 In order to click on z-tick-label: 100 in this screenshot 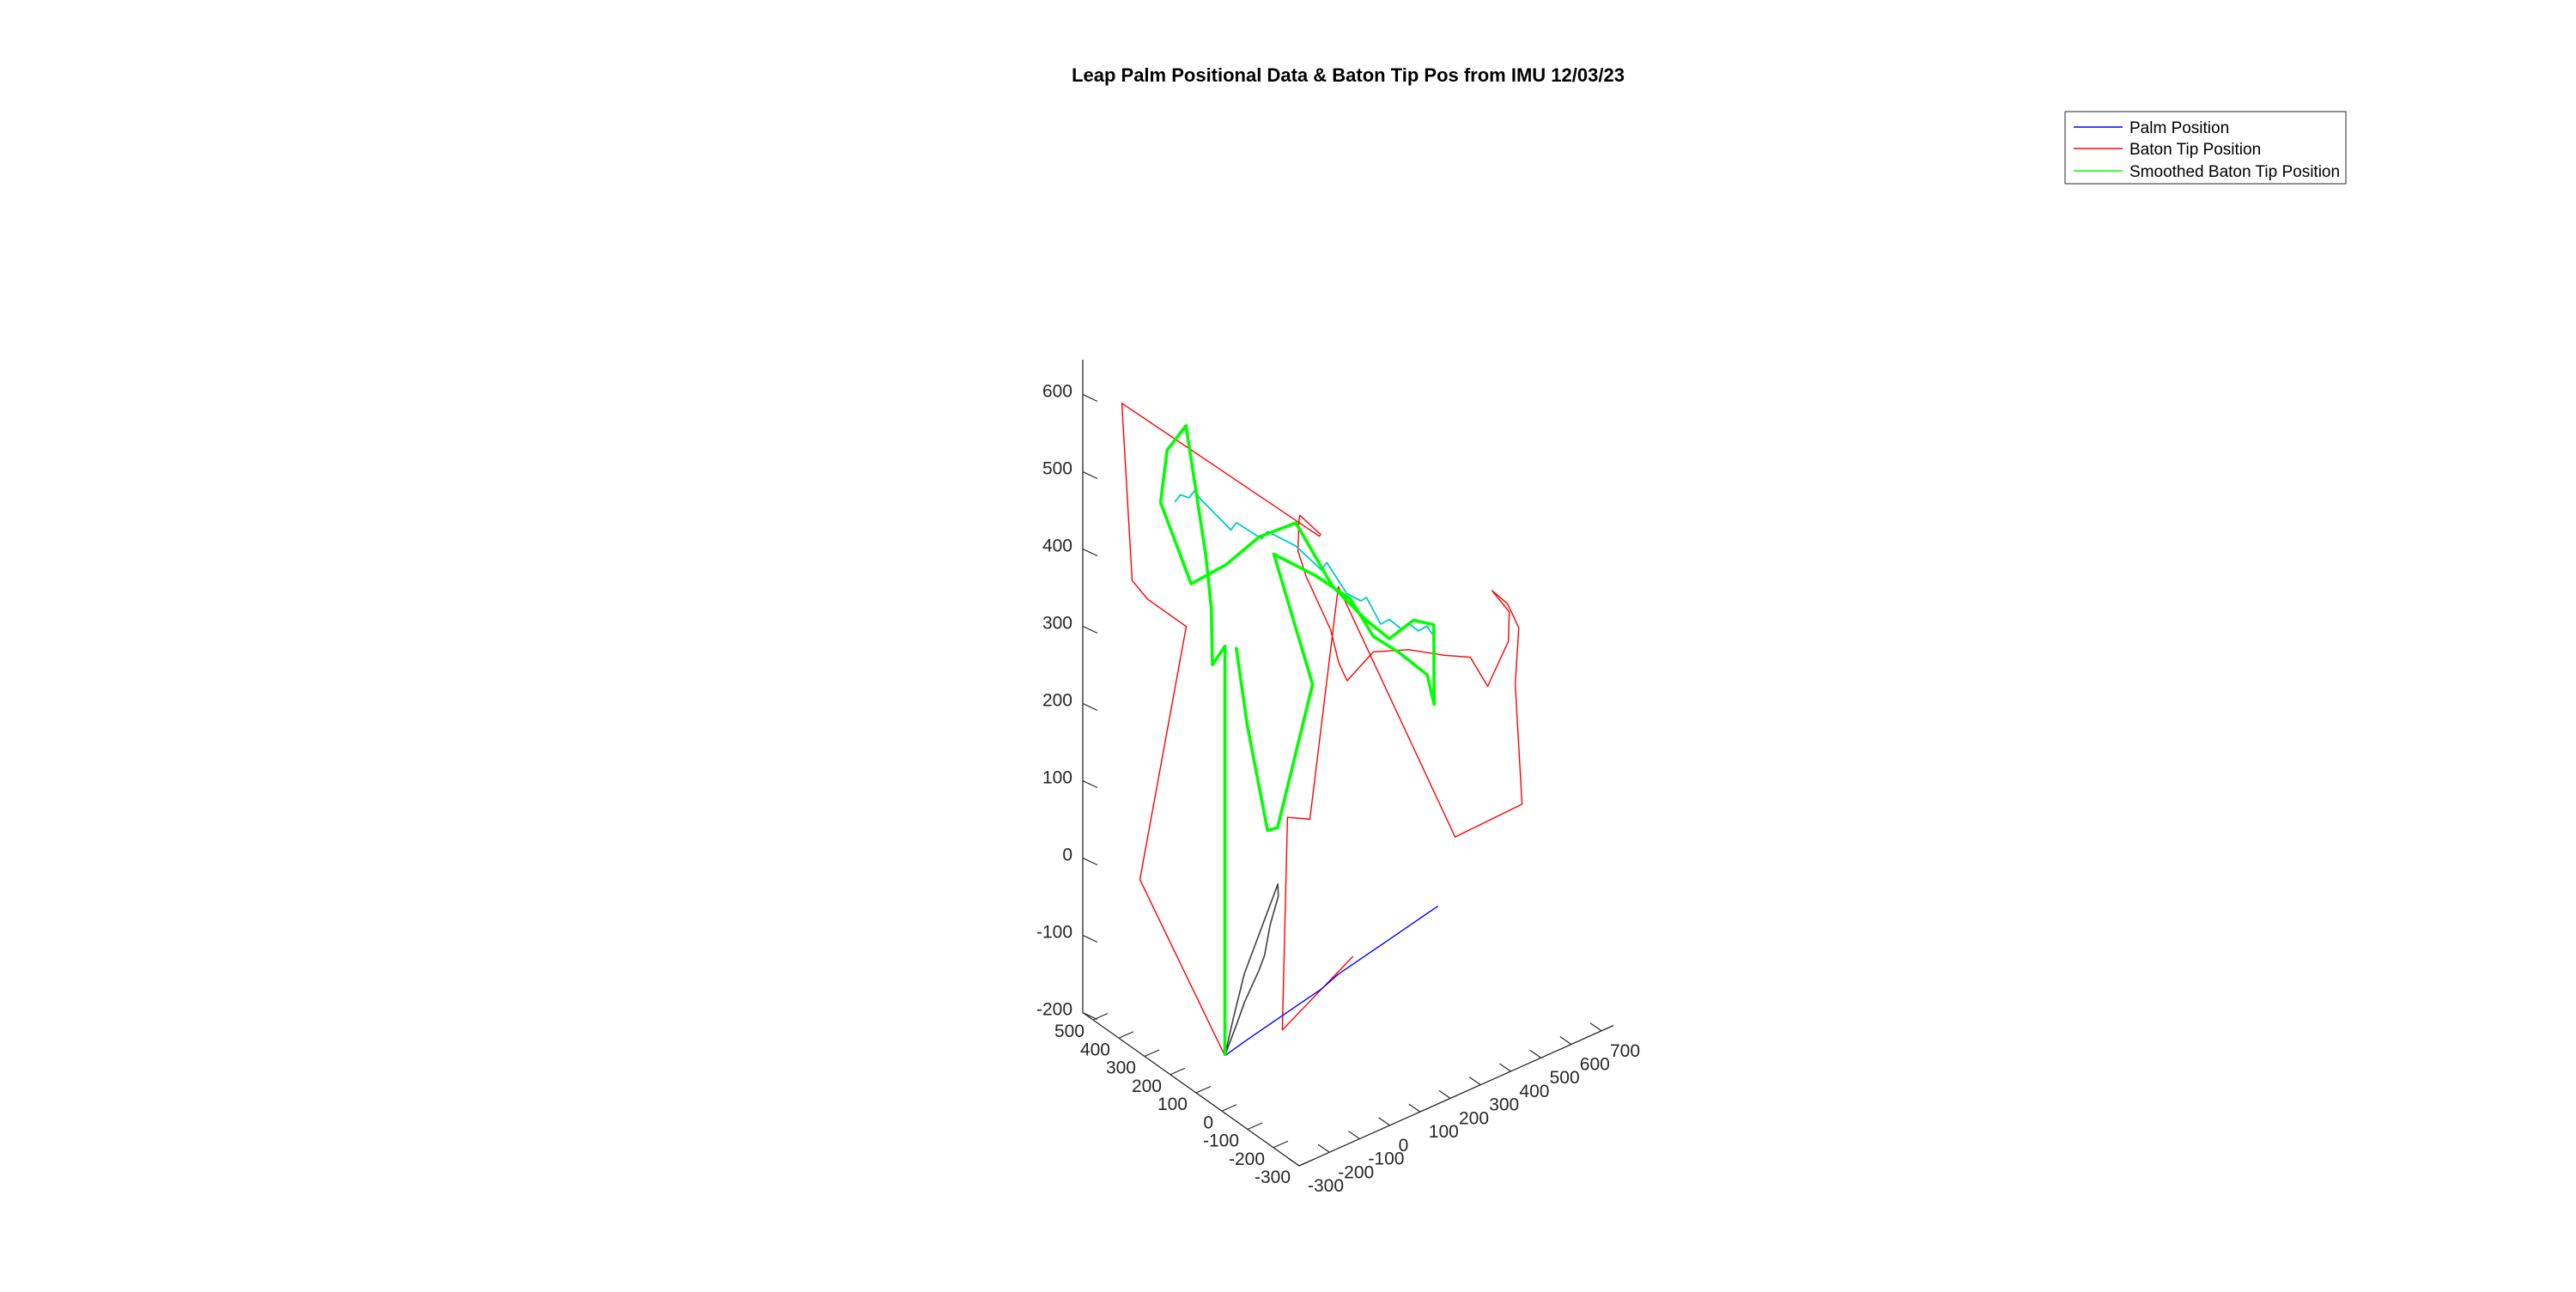, I will do `click(1057, 778)`.